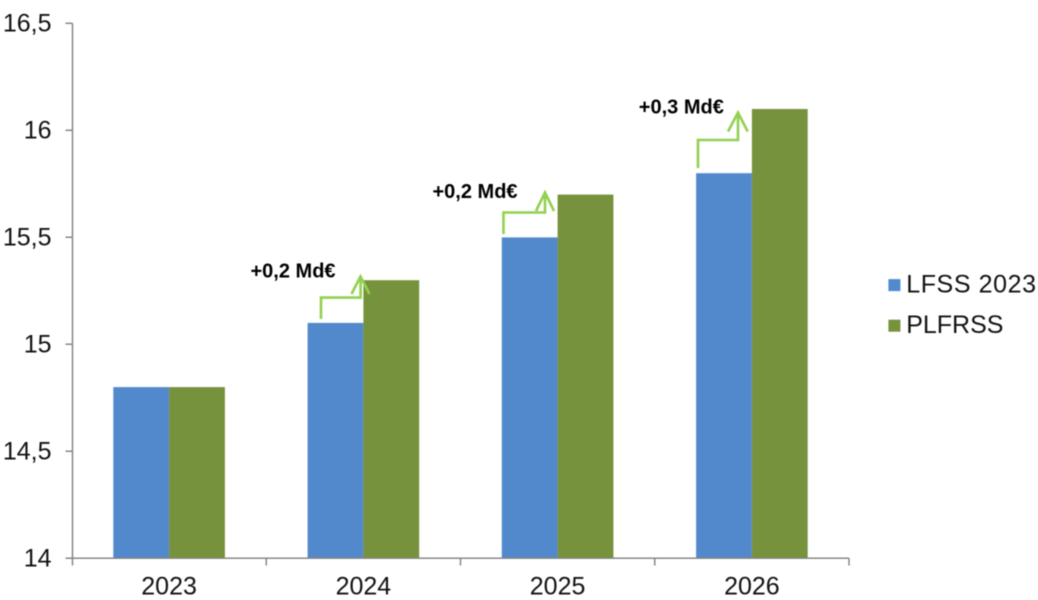 The height and width of the screenshot is (600, 1038). What do you see at coordinates (681, 108) in the screenshot?
I see `svg-text: +0,3 Md€` at bounding box center [681, 108].